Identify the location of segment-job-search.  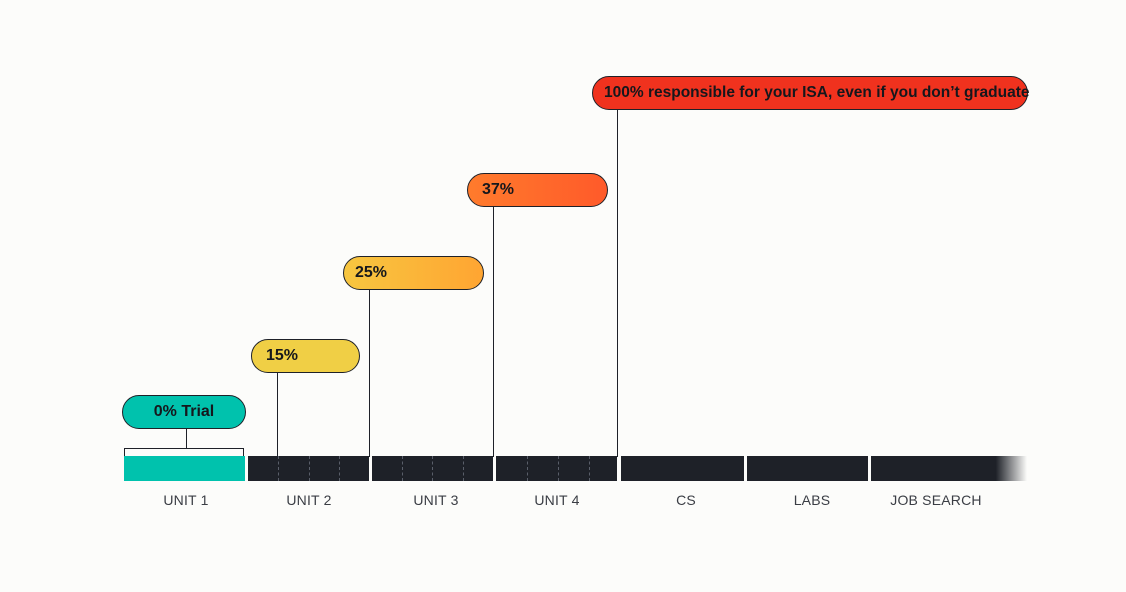
(949, 468).